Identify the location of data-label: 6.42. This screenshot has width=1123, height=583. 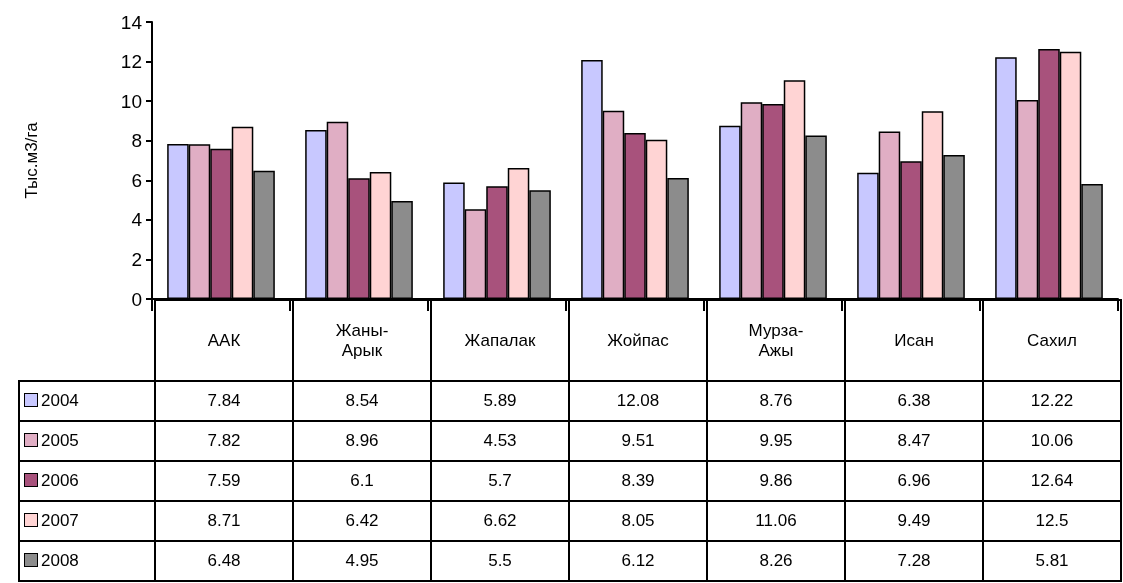
(362, 521).